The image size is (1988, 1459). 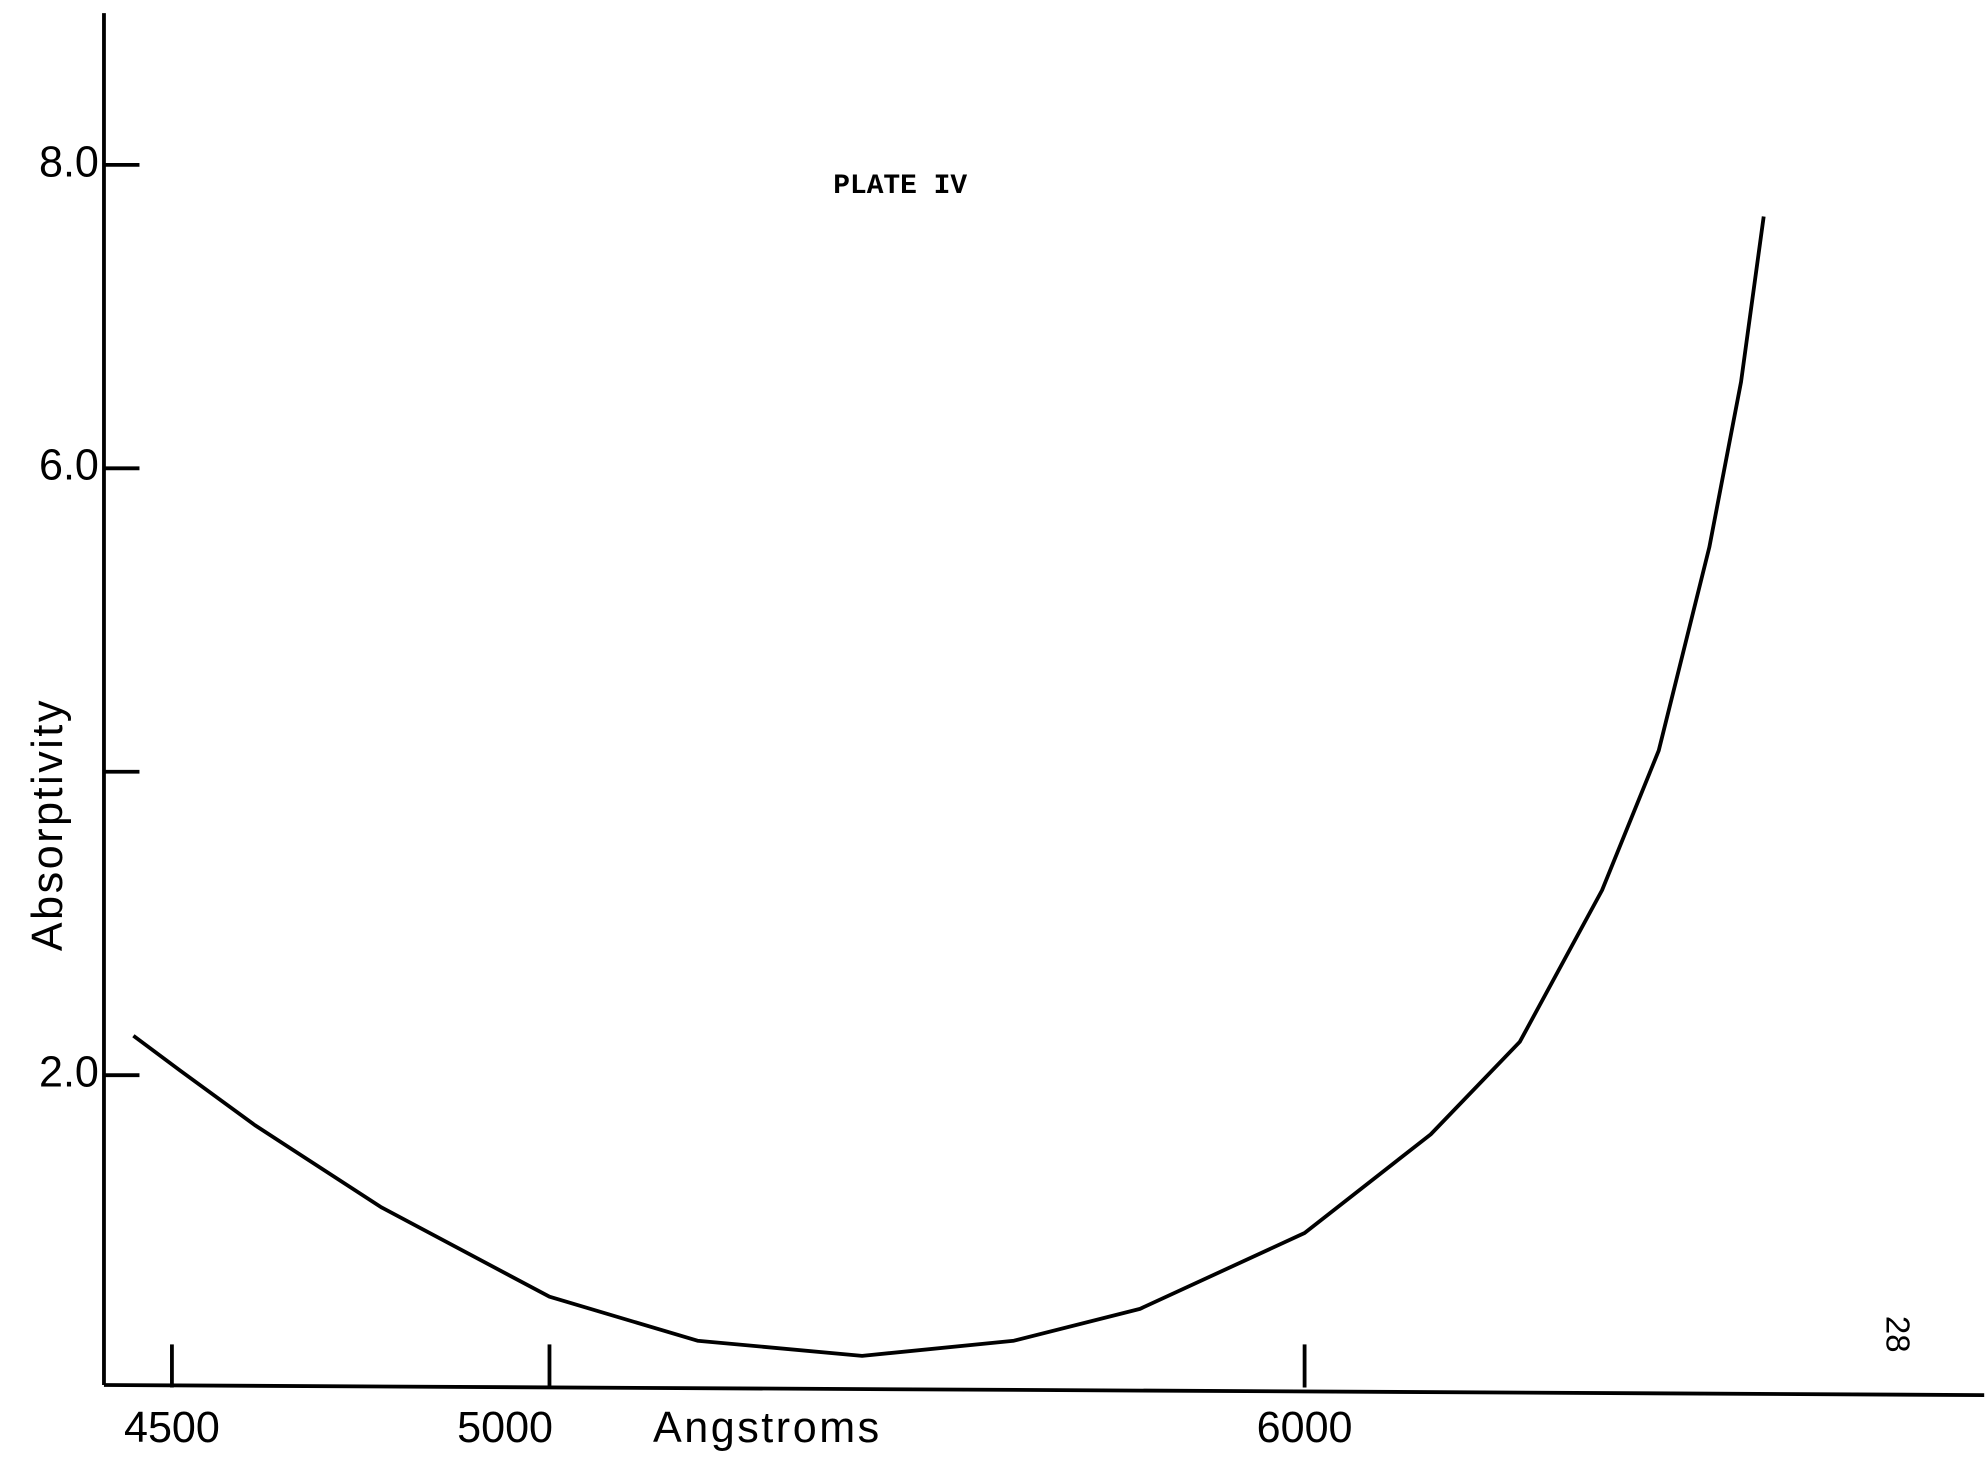 I want to click on y-tick-label: 8.0, so click(x=69, y=162).